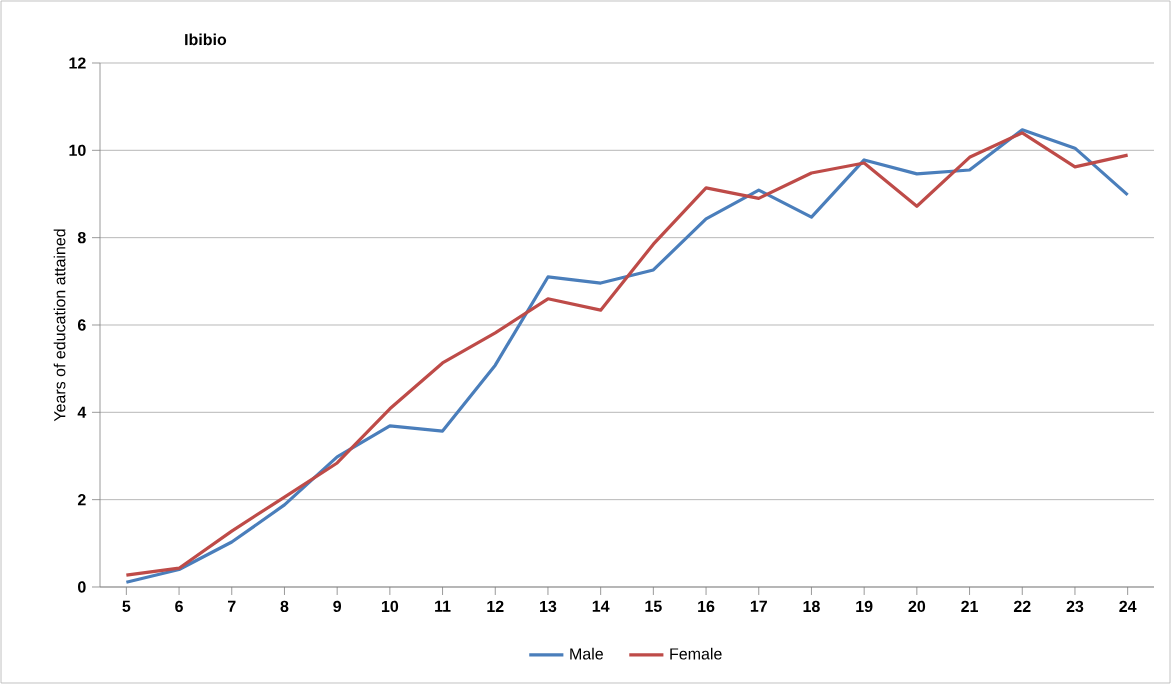  Describe the element at coordinates (232, 606) in the screenshot. I see `x-tick-label: 7` at that location.